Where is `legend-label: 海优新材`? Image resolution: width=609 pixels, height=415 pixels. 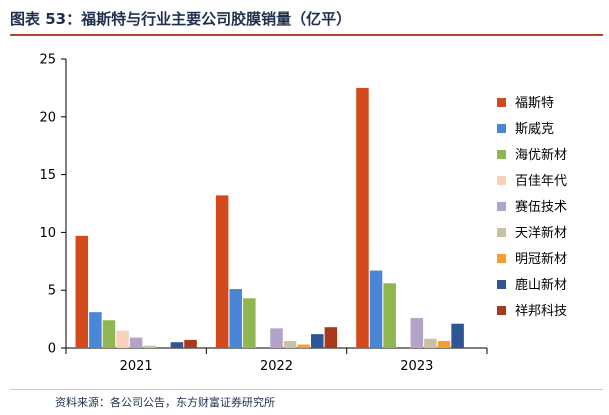 legend-label: 海优新材 is located at coordinates (541, 155).